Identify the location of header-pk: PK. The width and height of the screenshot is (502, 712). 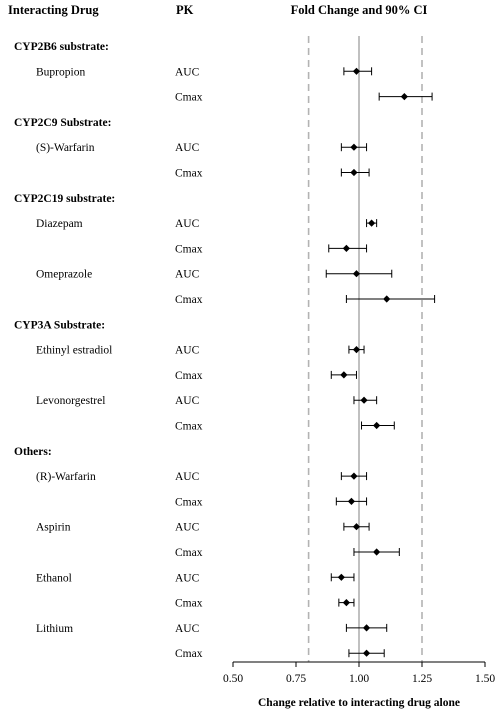
(185, 10).